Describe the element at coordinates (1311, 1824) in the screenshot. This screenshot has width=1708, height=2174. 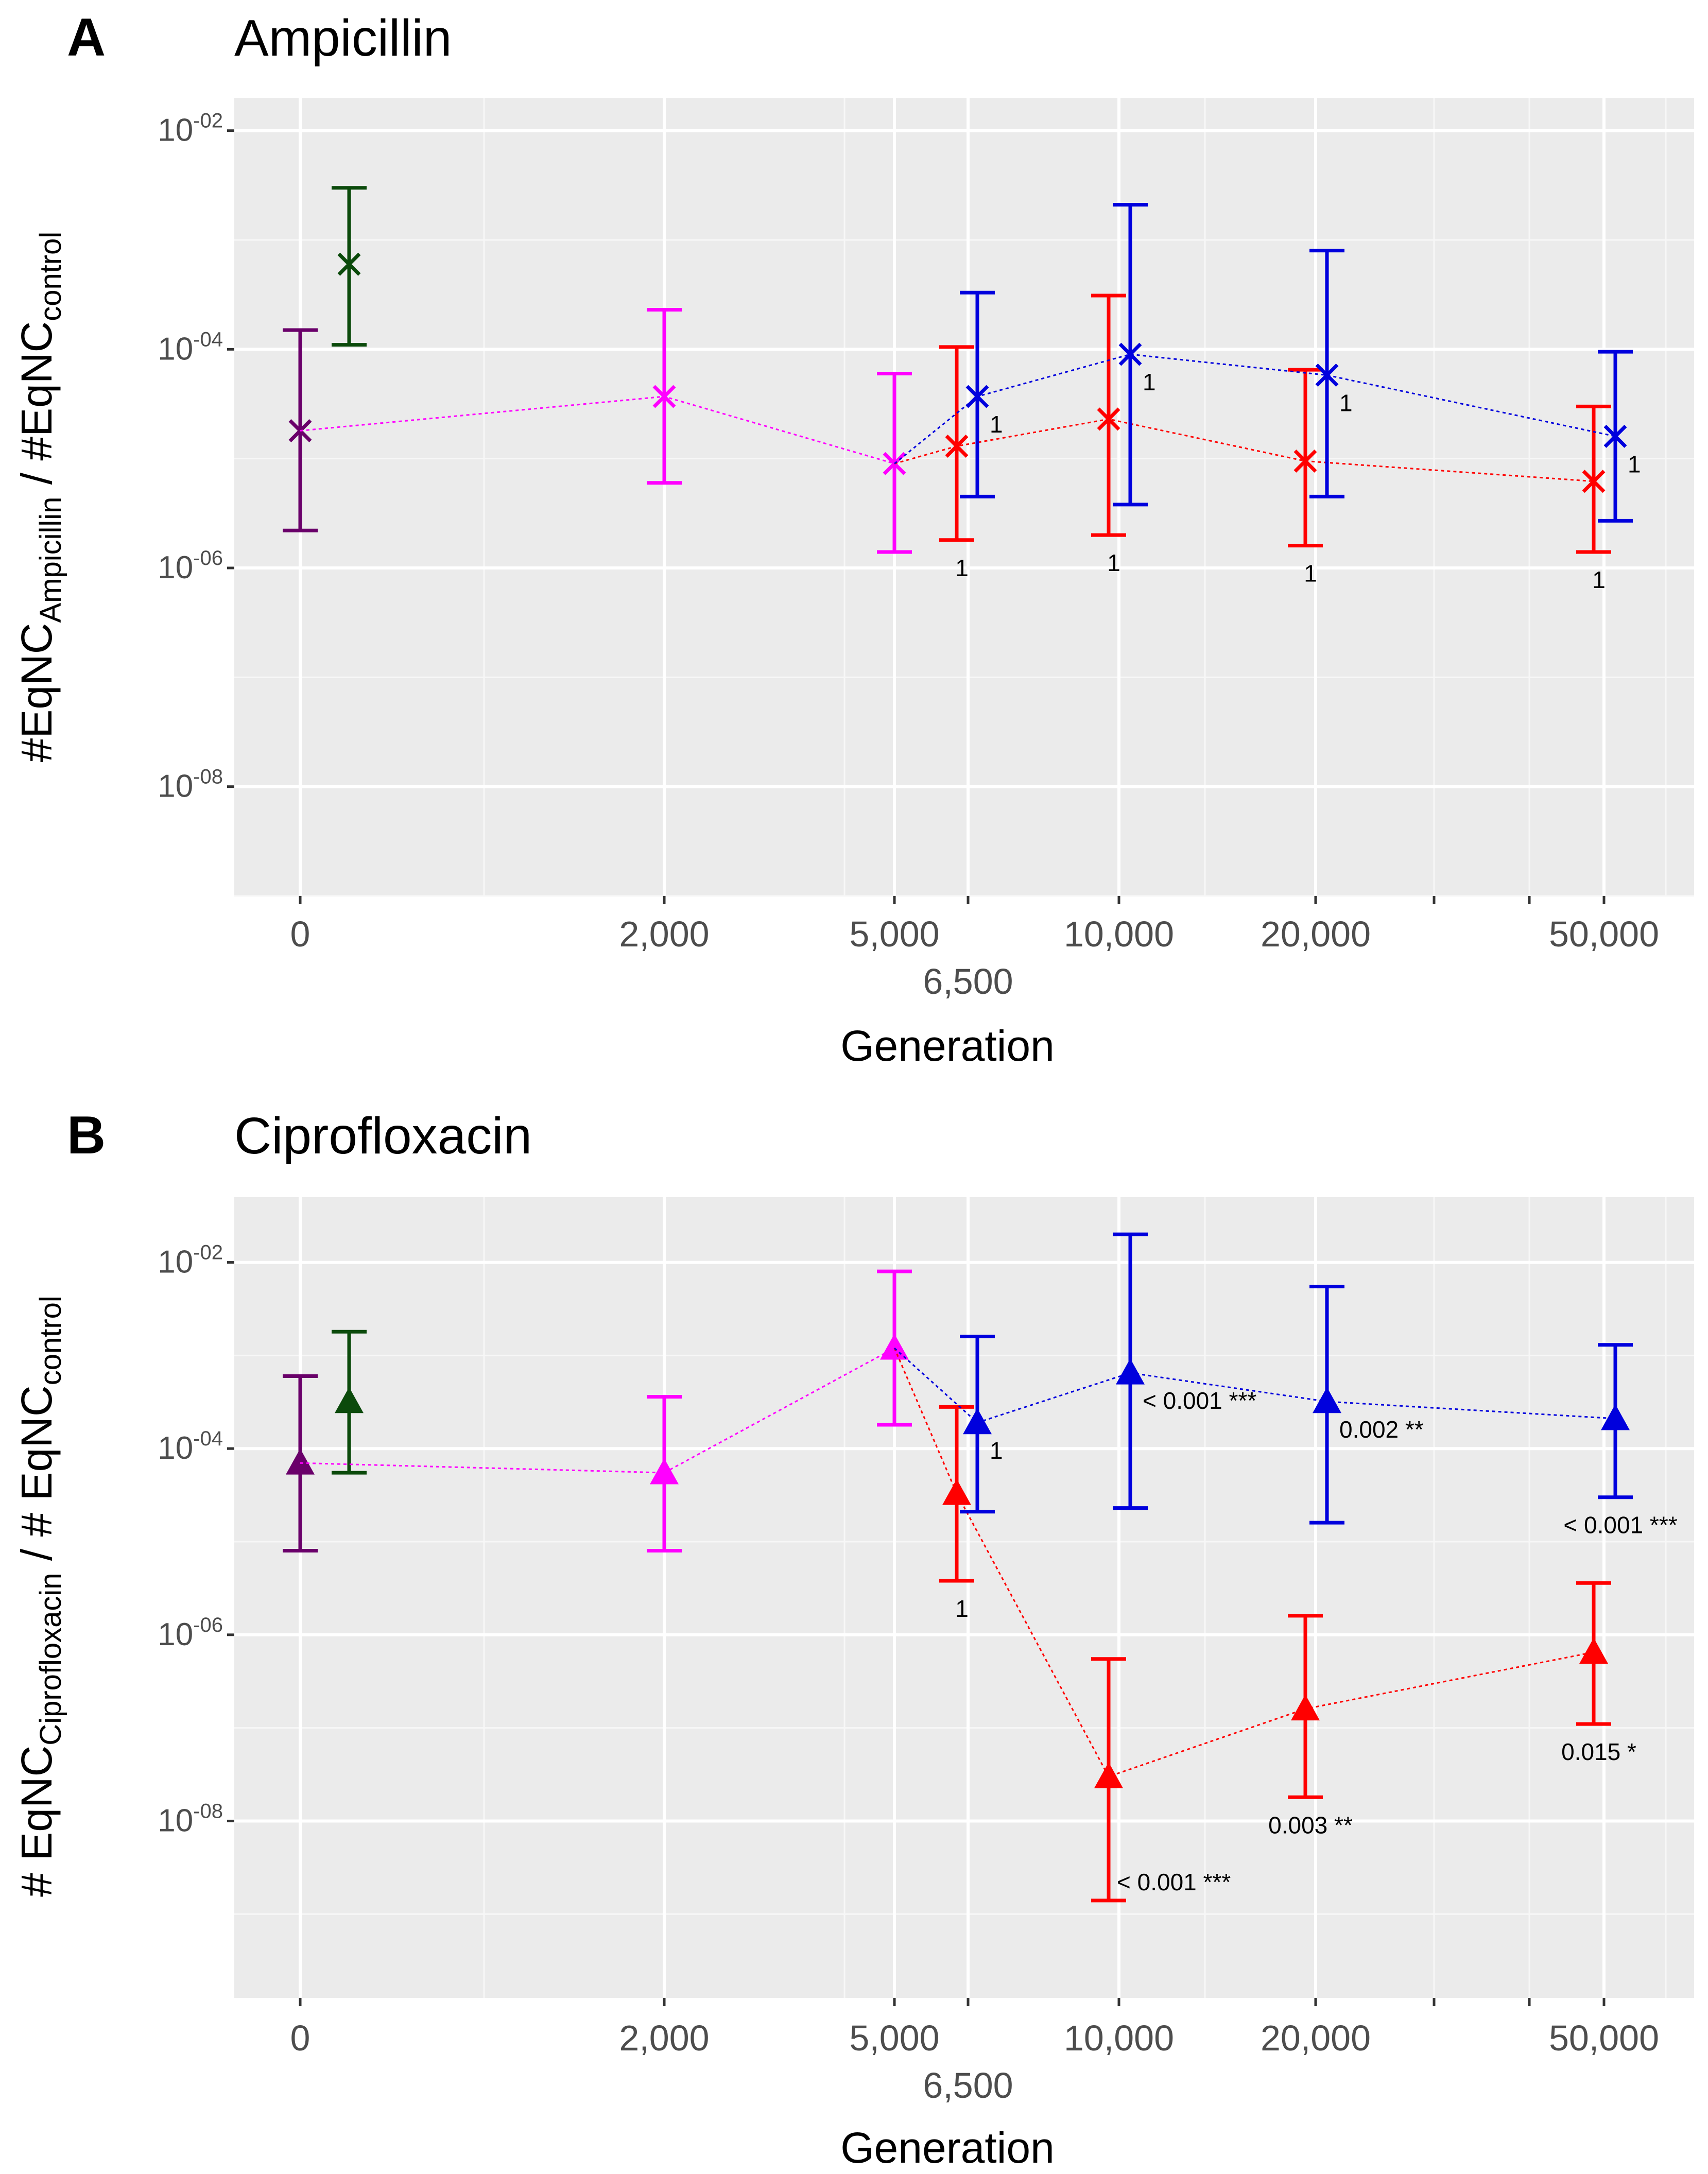
I see `p-value-label: 0.003 **` at that location.